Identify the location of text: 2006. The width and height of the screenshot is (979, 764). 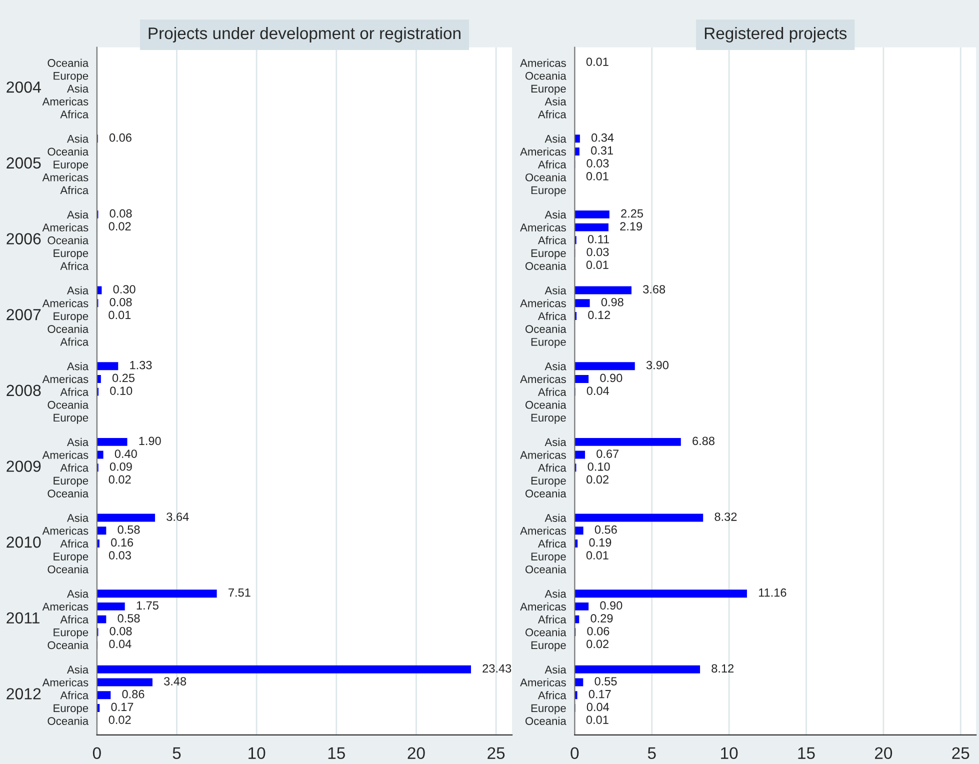
(23, 238).